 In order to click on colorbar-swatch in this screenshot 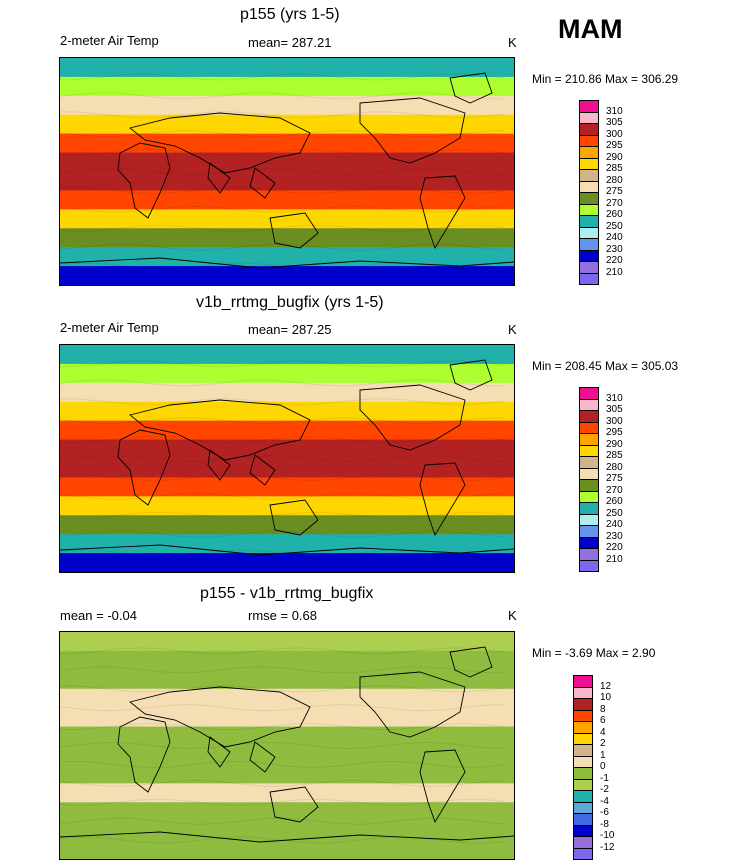, I will do `click(583, 853)`.